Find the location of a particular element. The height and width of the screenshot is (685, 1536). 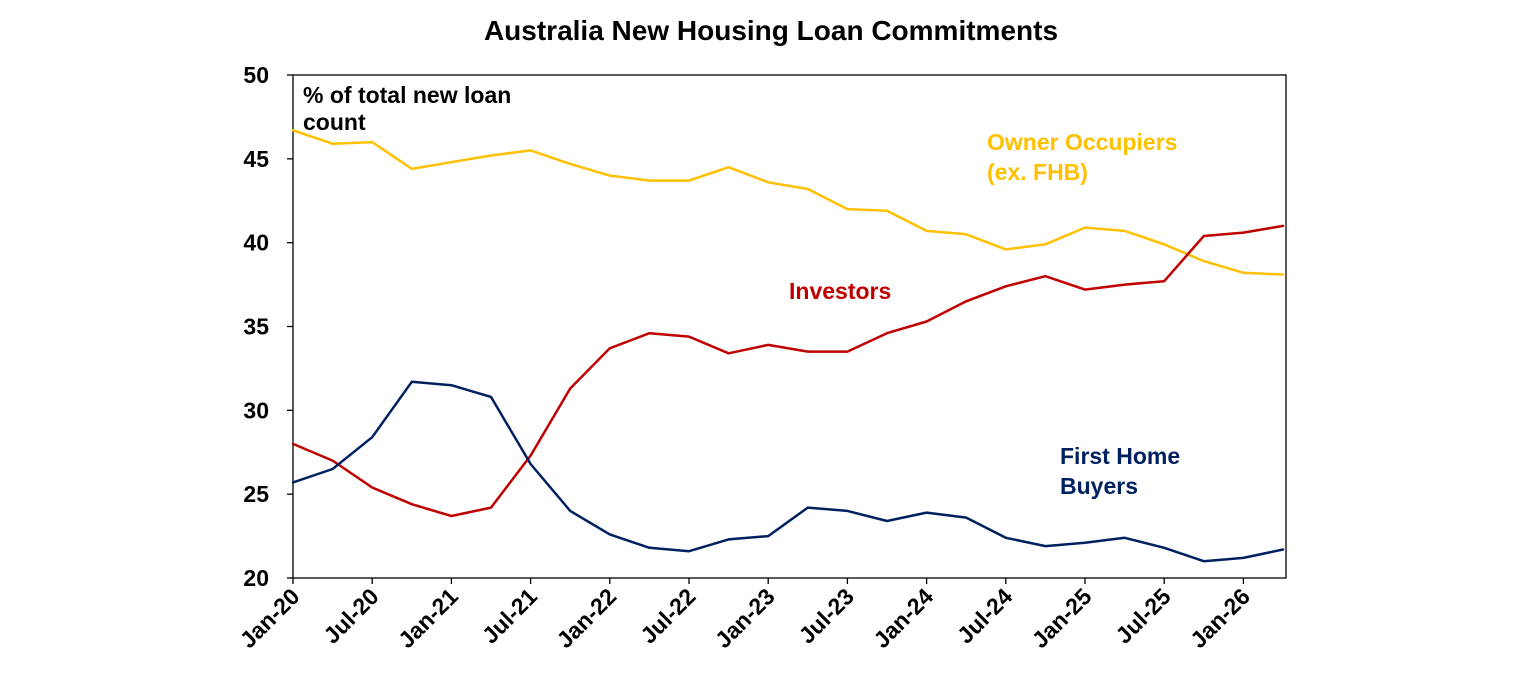

x-tick-label: Jul-23 is located at coordinates (826, 615).